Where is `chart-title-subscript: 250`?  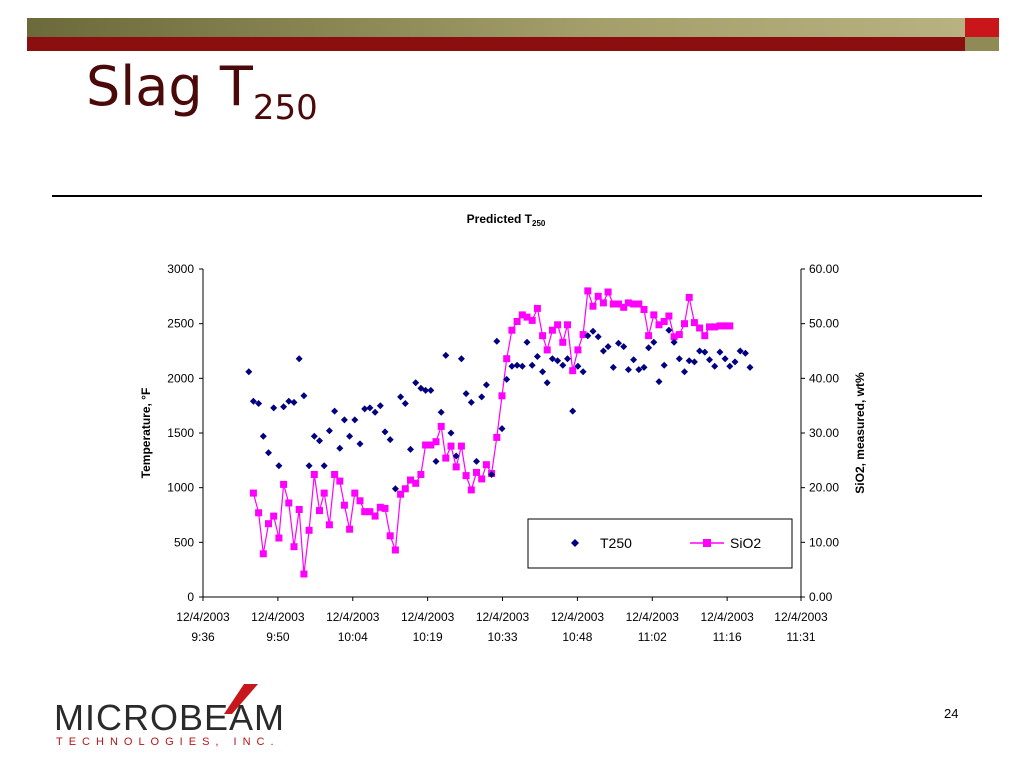
chart-title-subscript: 250 is located at coordinates (539, 223).